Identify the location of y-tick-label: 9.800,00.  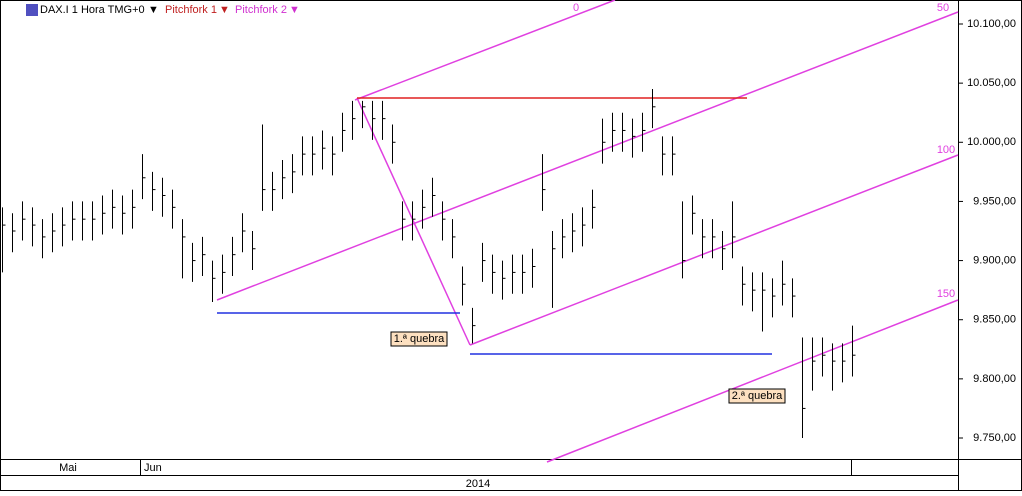
(994, 379).